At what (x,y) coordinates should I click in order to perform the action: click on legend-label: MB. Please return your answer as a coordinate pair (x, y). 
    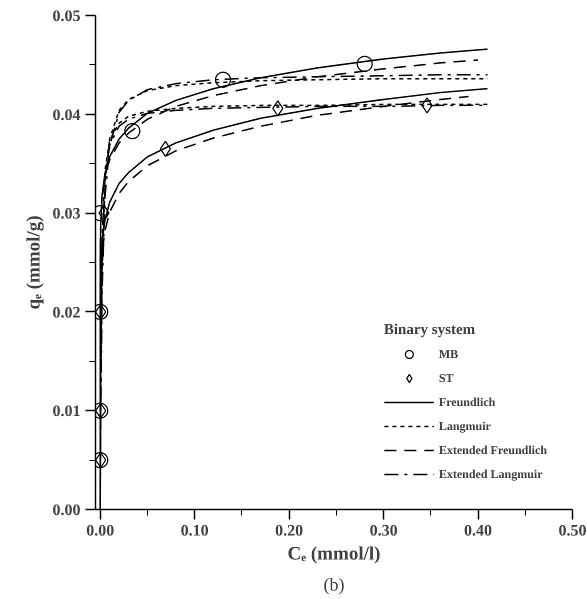
    Looking at the image, I should click on (448, 354).